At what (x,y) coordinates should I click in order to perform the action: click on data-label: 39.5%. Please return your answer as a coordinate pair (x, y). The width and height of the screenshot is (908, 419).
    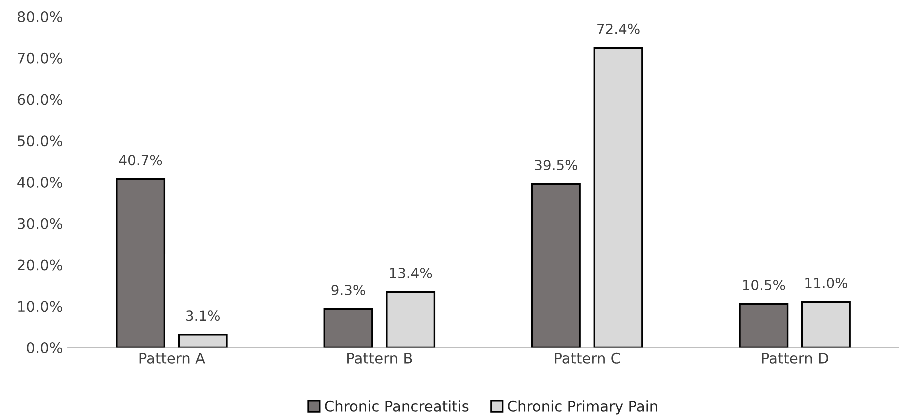
    Looking at the image, I should click on (556, 165).